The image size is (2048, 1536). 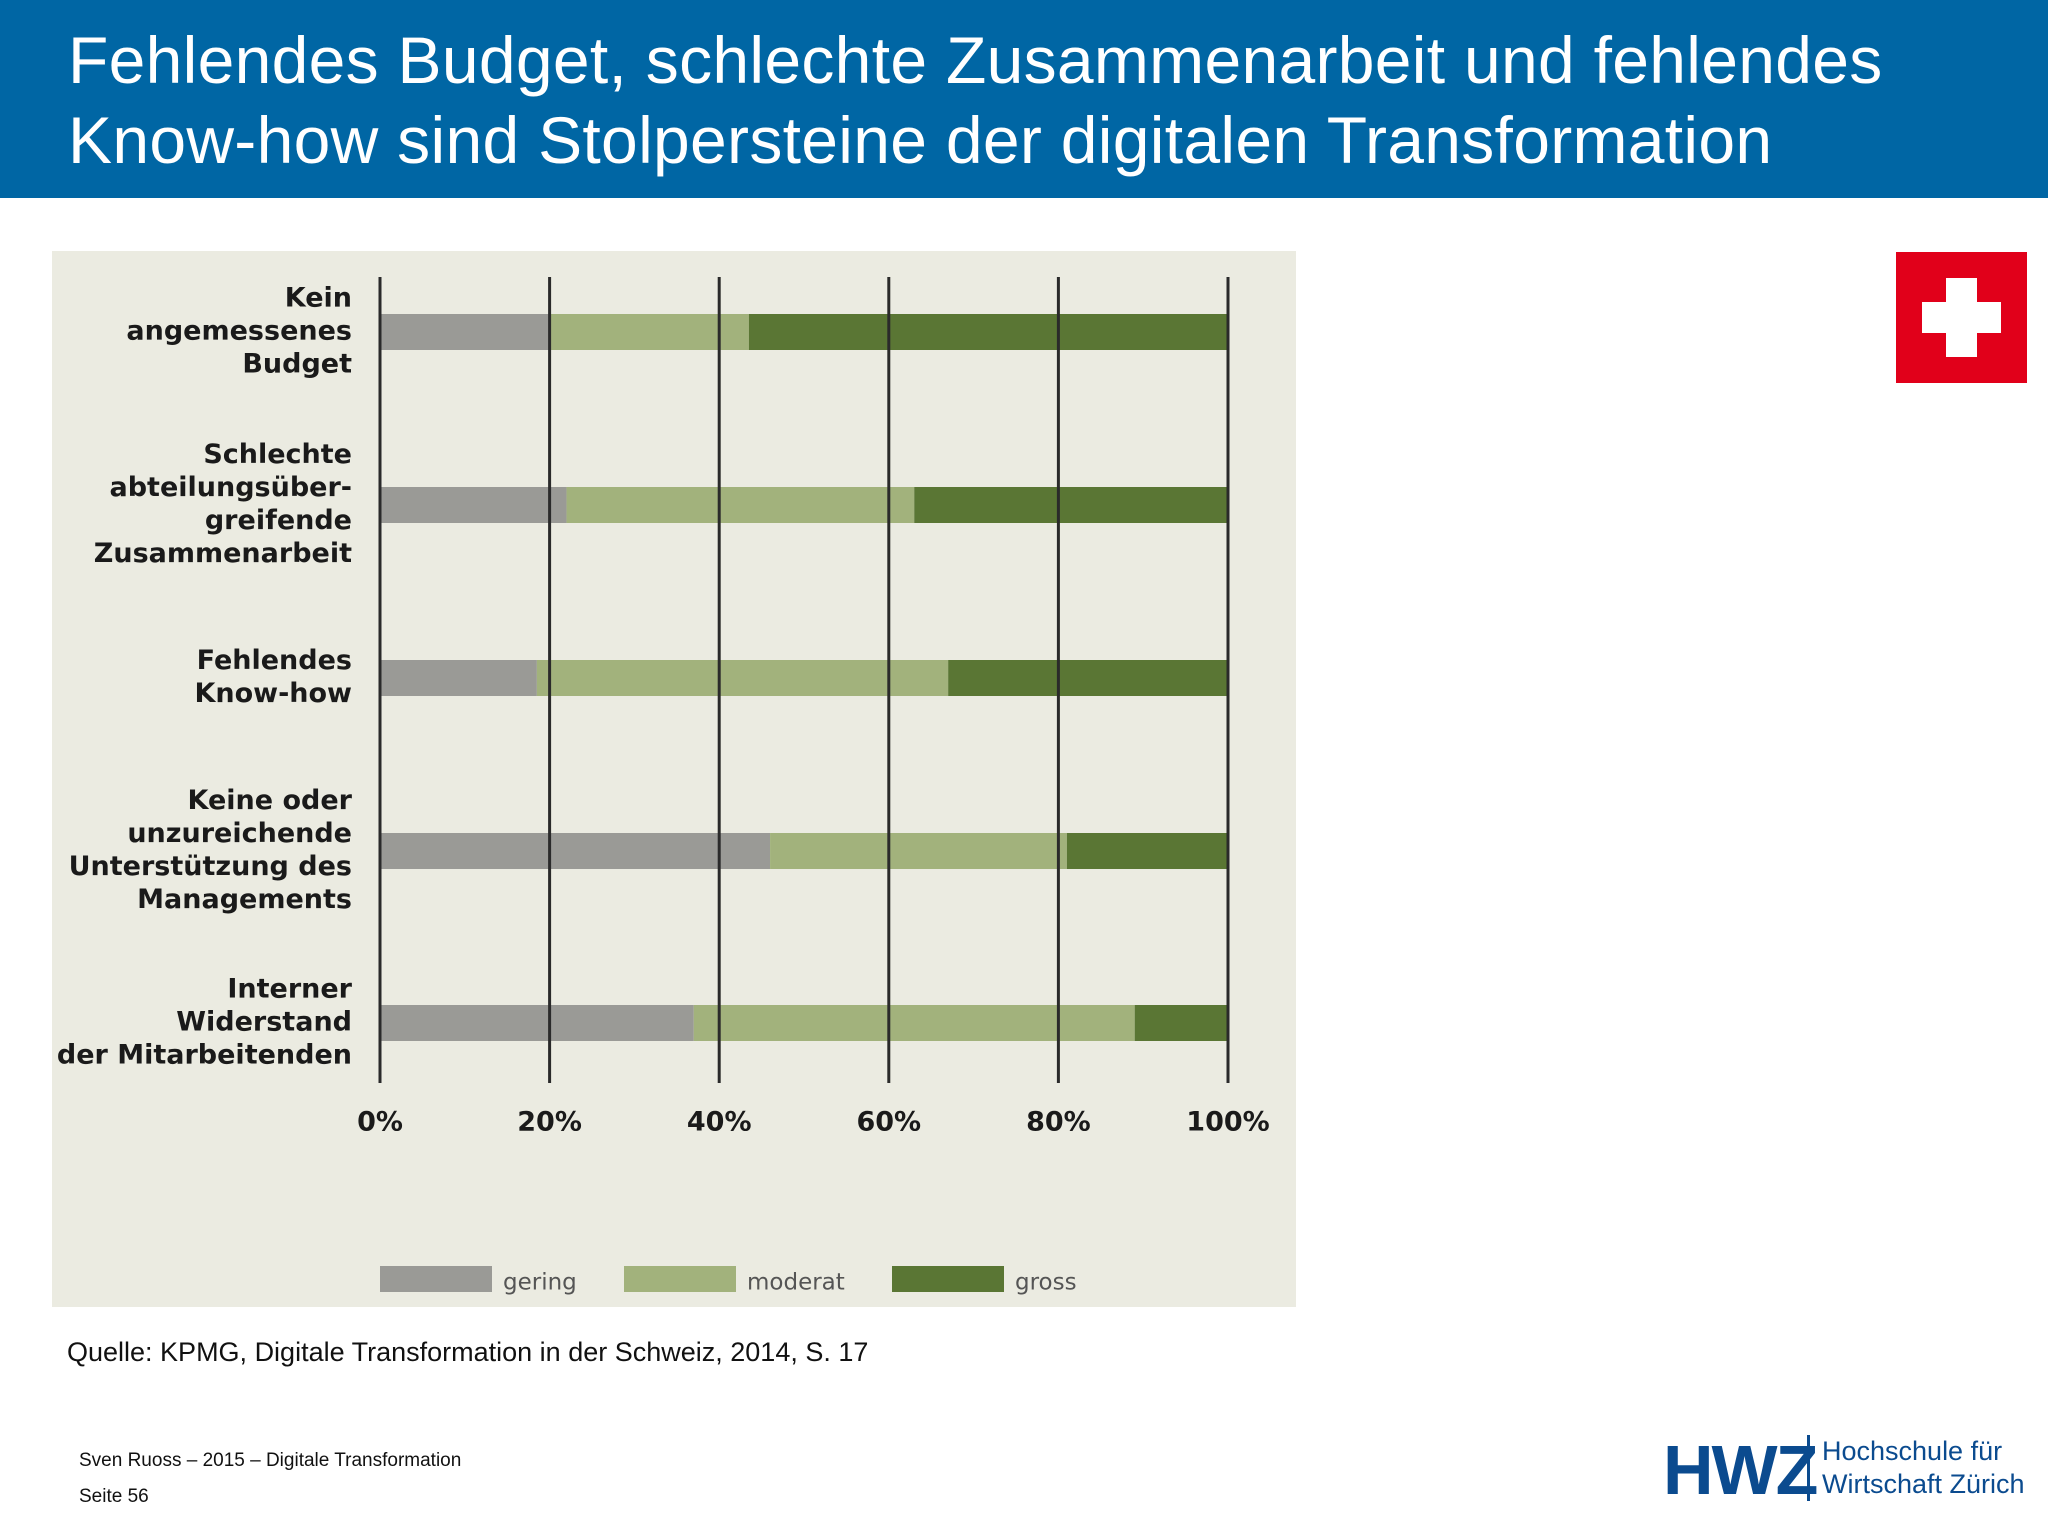 I want to click on category-label-3-line-2: Unterstützung des, so click(x=210, y=866).